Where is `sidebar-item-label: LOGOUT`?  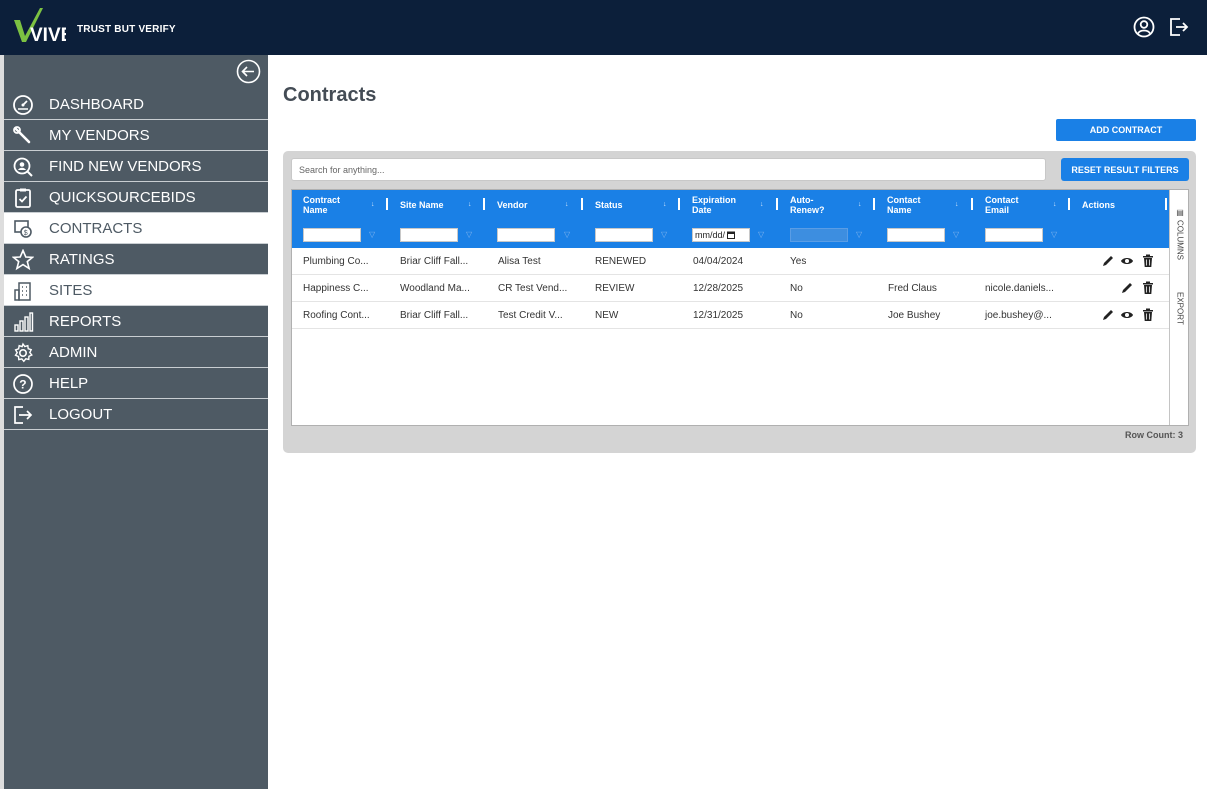
sidebar-item-label: LOGOUT is located at coordinates (81, 414).